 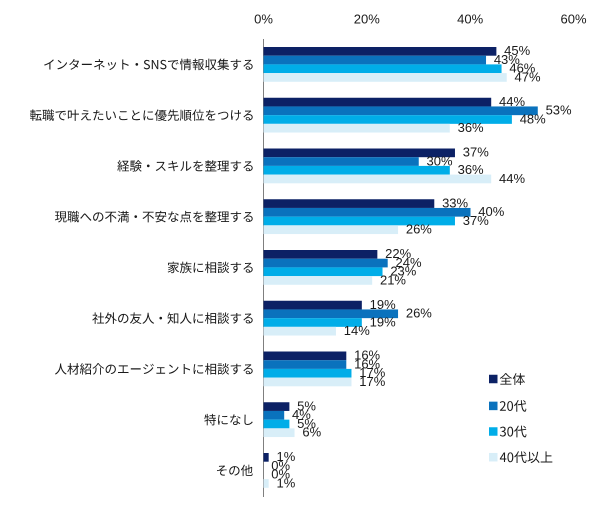 I want to click on svg-text: 47%, so click(x=528, y=76).